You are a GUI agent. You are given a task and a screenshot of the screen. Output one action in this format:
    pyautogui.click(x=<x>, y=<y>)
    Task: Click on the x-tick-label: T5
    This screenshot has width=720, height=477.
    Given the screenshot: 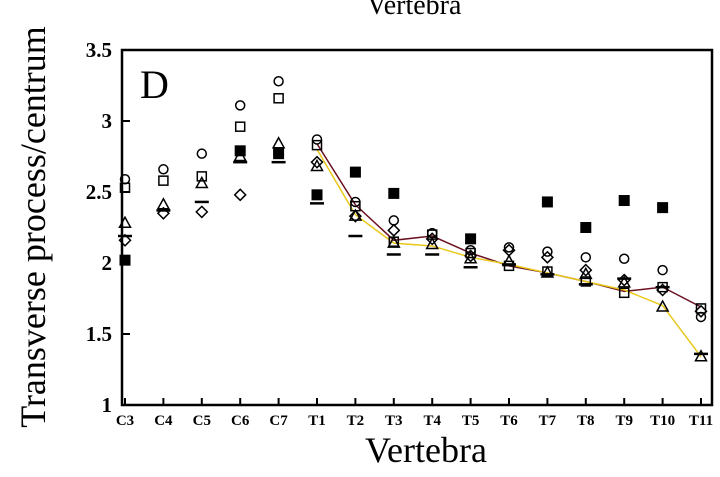 What is the action you would take?
    pyautogui.click(x=471, y=421)
    